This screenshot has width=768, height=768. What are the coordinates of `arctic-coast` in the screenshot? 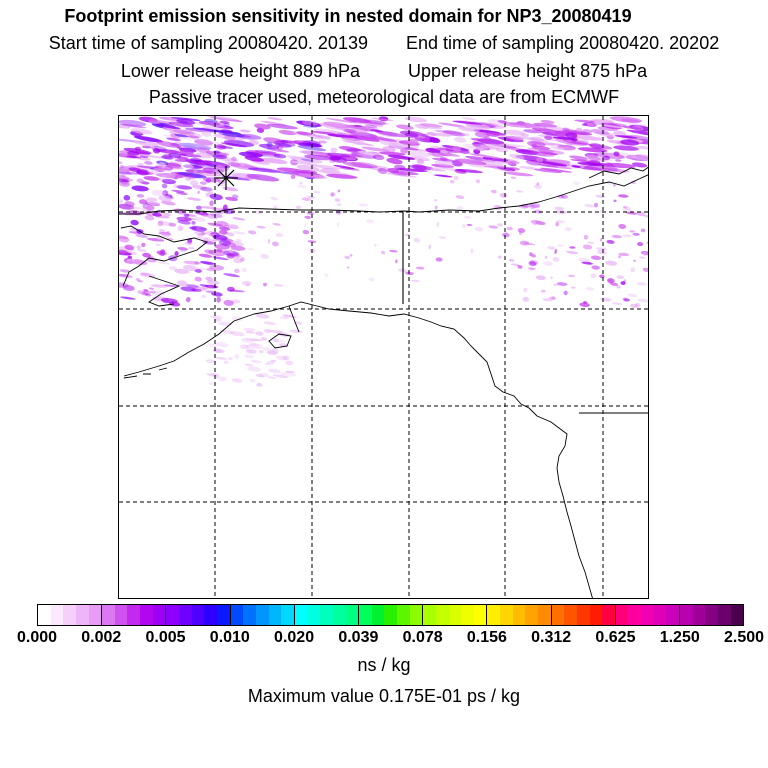 It's located at (383, 194).